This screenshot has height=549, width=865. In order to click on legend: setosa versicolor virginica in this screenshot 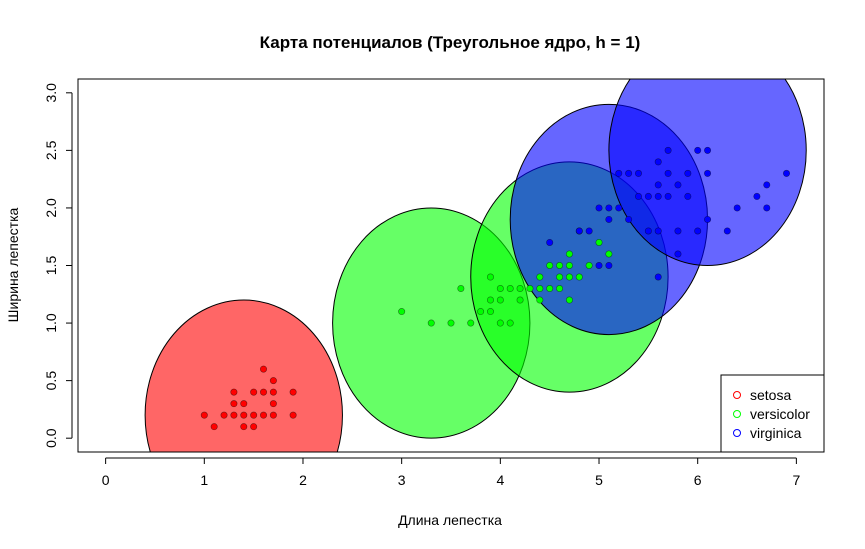, I will do `click(772, 413)`.